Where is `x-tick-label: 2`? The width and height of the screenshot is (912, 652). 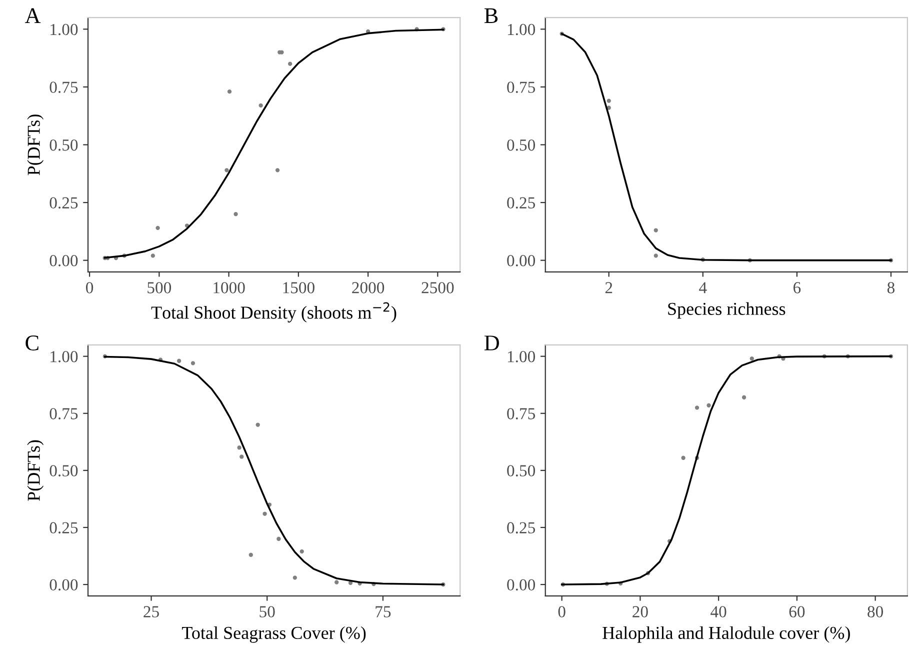 x-tick-label: 2 is located at coordinates (608, 288).